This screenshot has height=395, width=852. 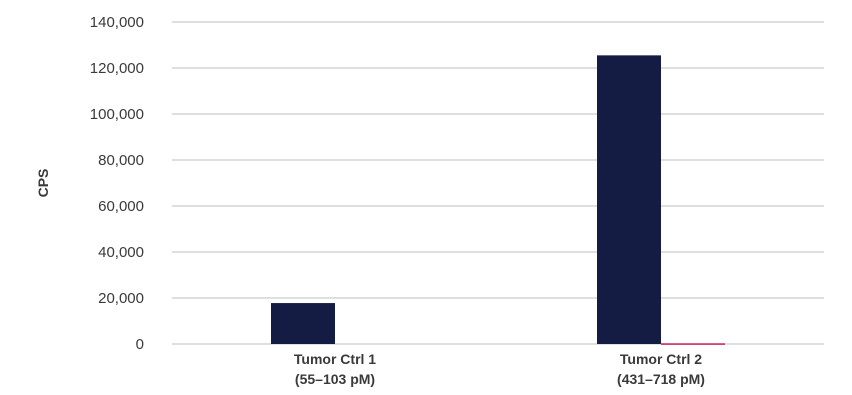 I want to click on bar-series2-category2, so click(x=693, y=344).